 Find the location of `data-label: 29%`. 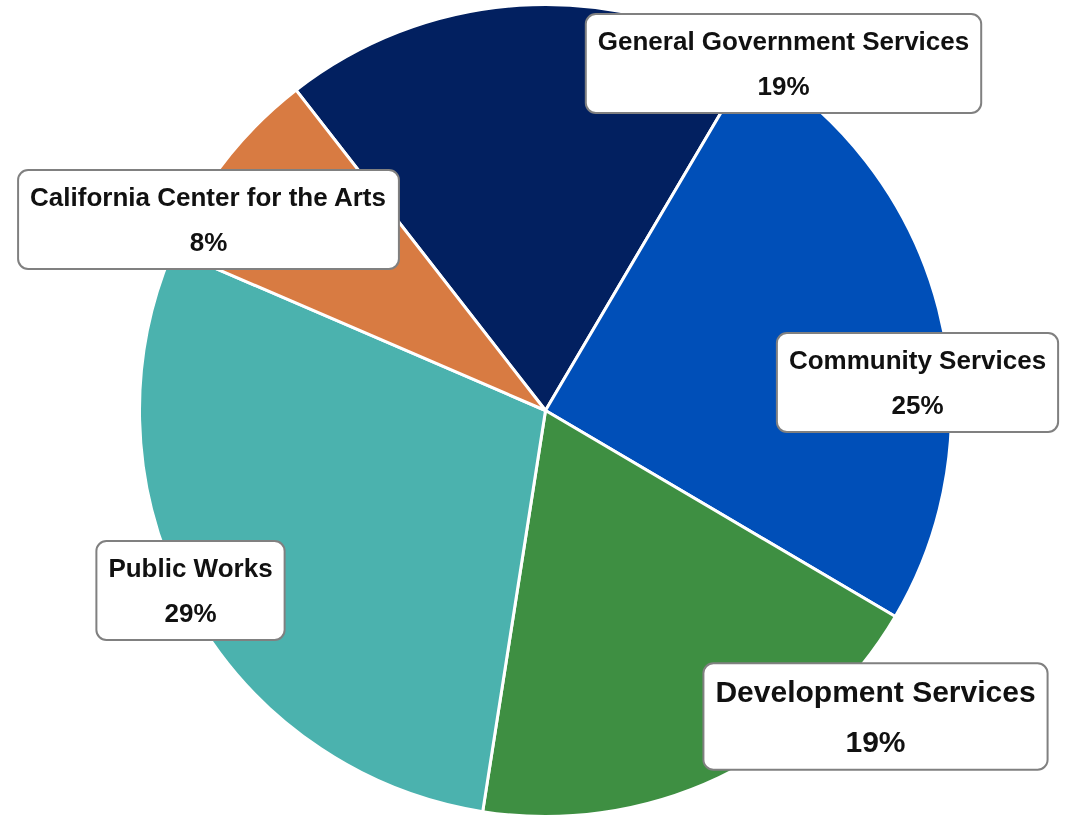

data-label: 29% is located at coordinates (190, 613).